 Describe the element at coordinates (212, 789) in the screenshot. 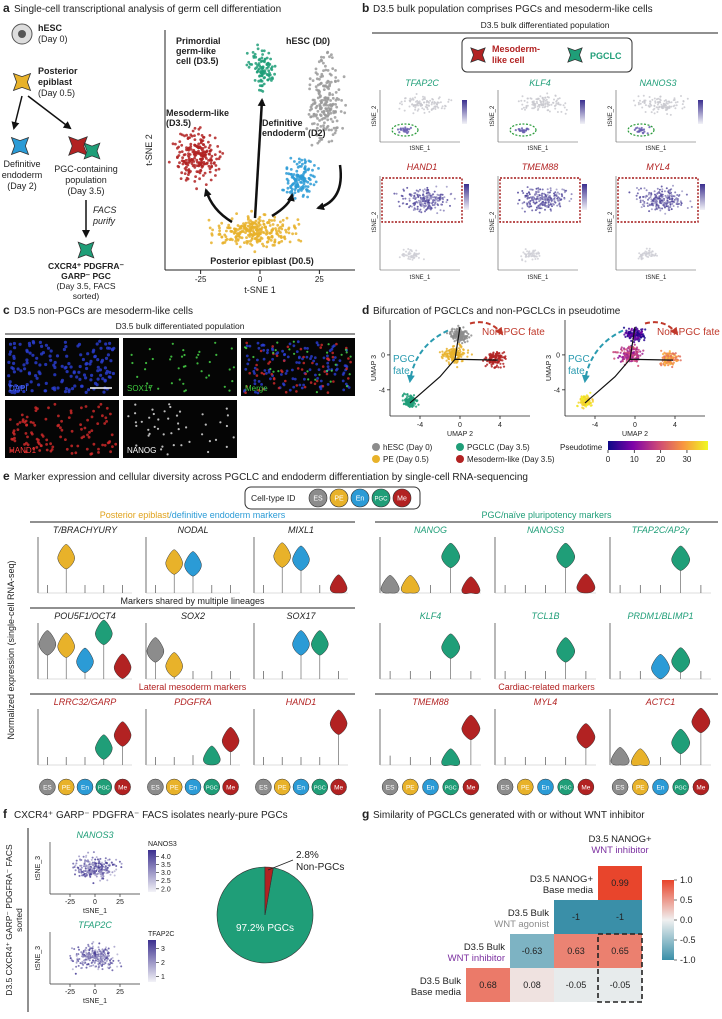

I see `cell-type-label: PGC` at that location.